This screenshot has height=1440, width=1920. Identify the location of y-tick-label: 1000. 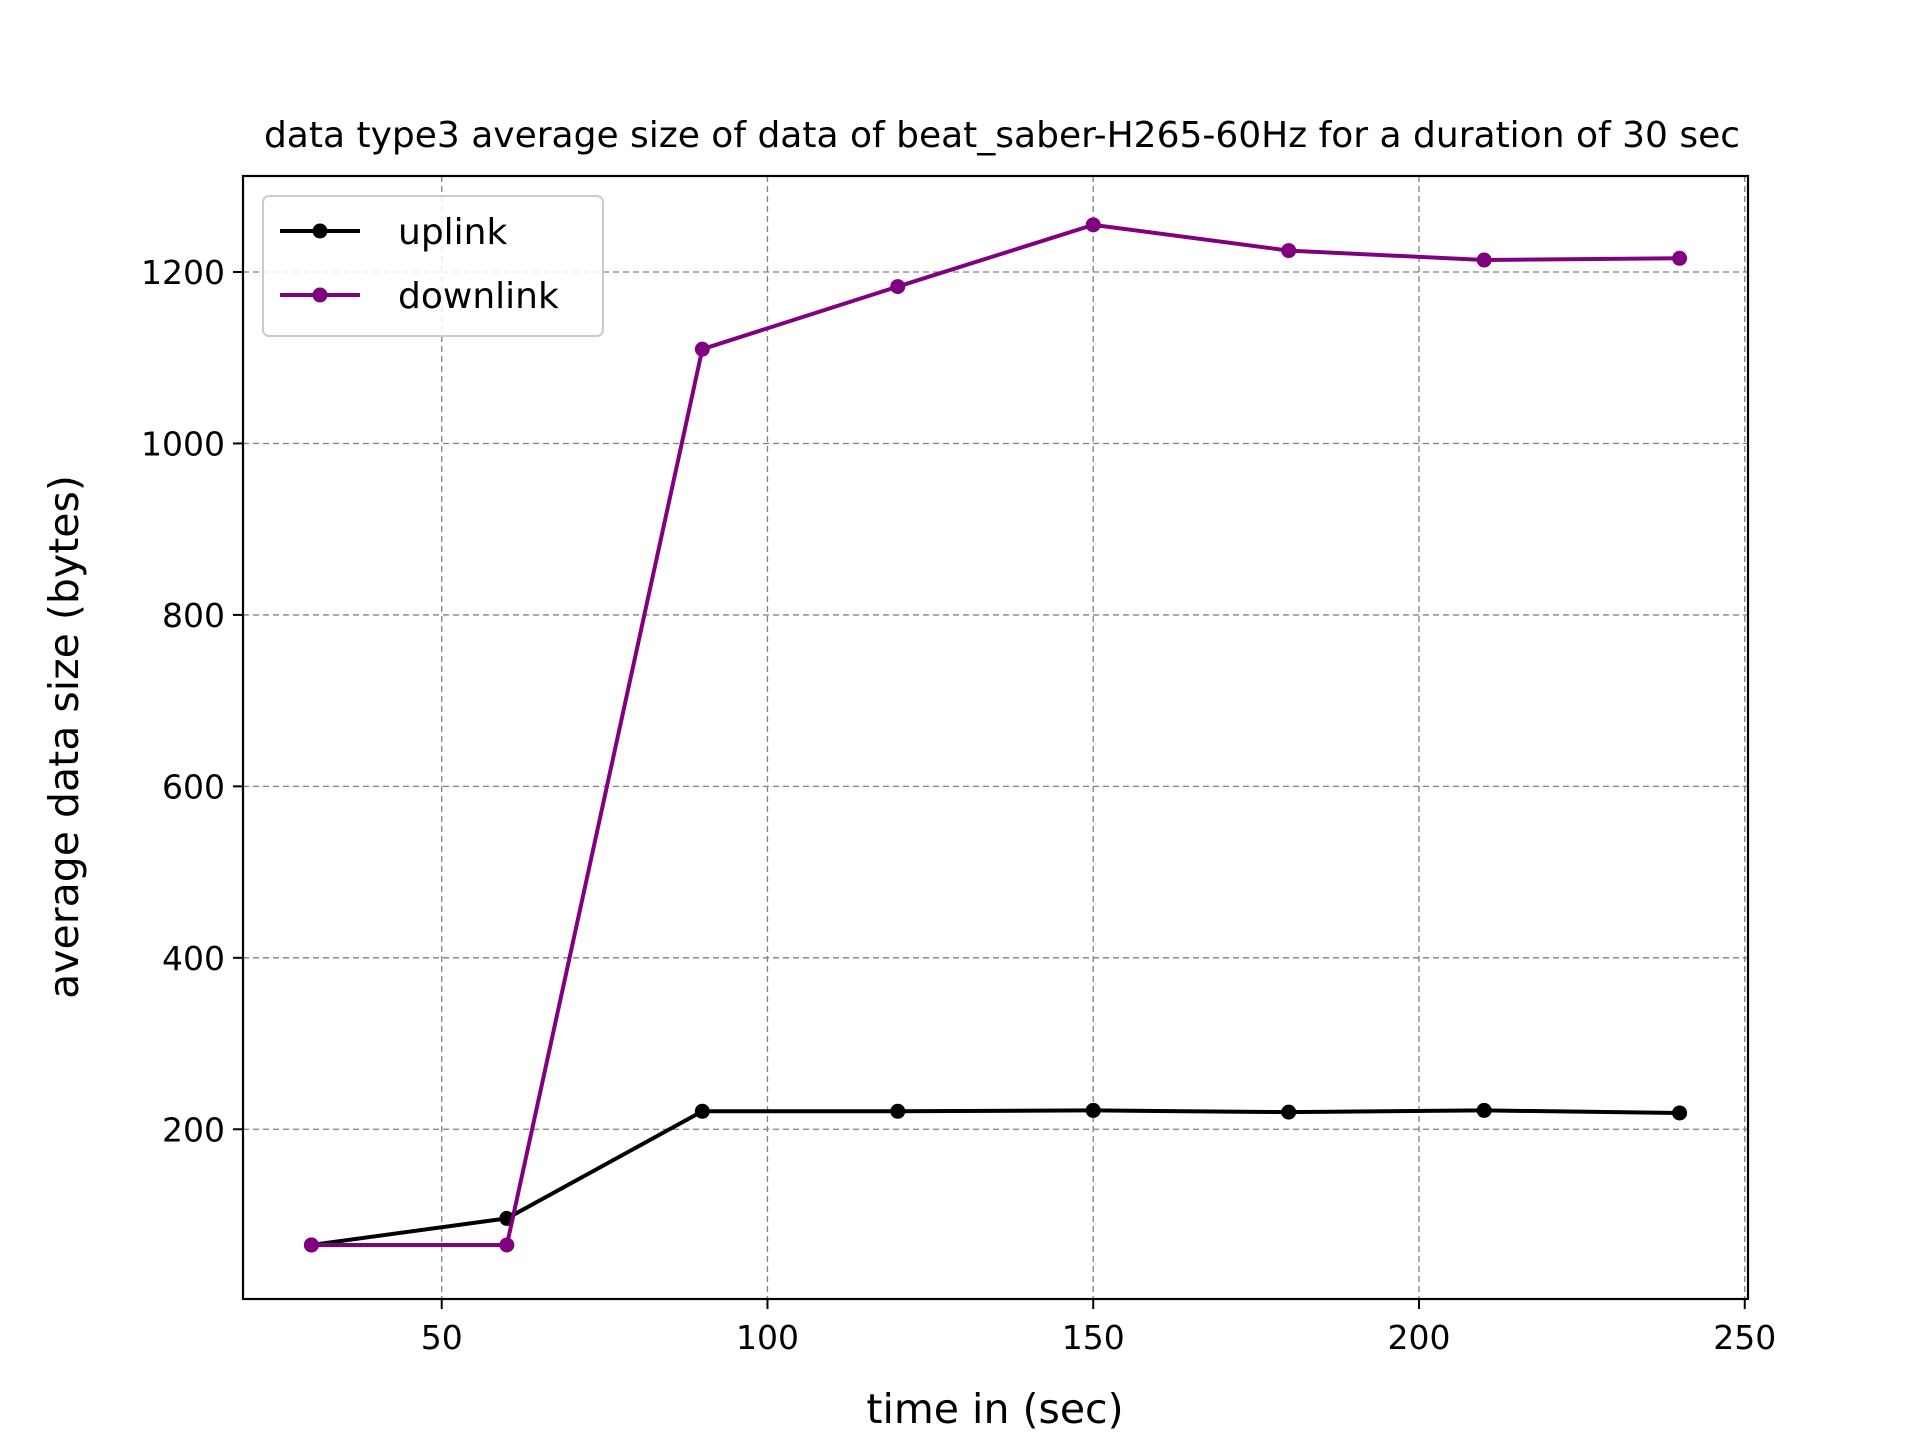
(183, 443).